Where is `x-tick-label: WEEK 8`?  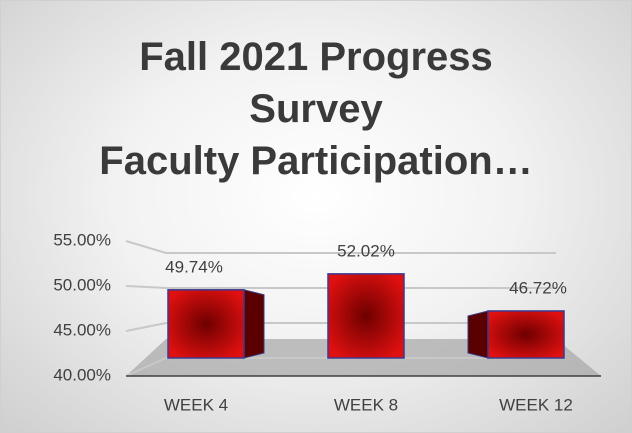 x-tick-label: WEEK 8 is located at coordinates (366, 404).